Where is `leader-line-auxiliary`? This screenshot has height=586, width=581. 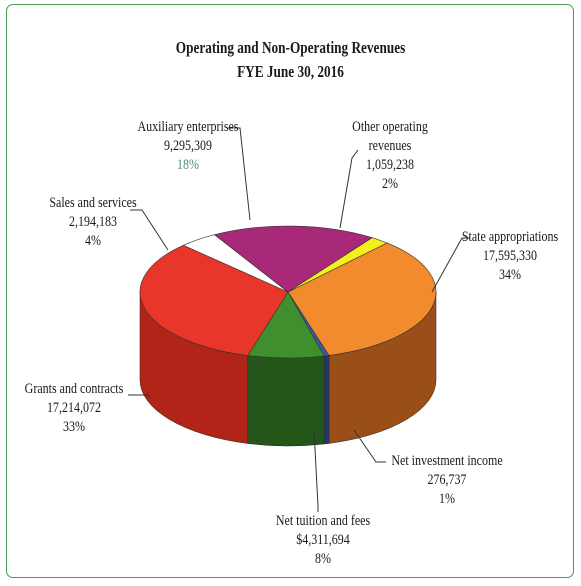 leader-line-auxiliary is located at coordinates (239, 174).